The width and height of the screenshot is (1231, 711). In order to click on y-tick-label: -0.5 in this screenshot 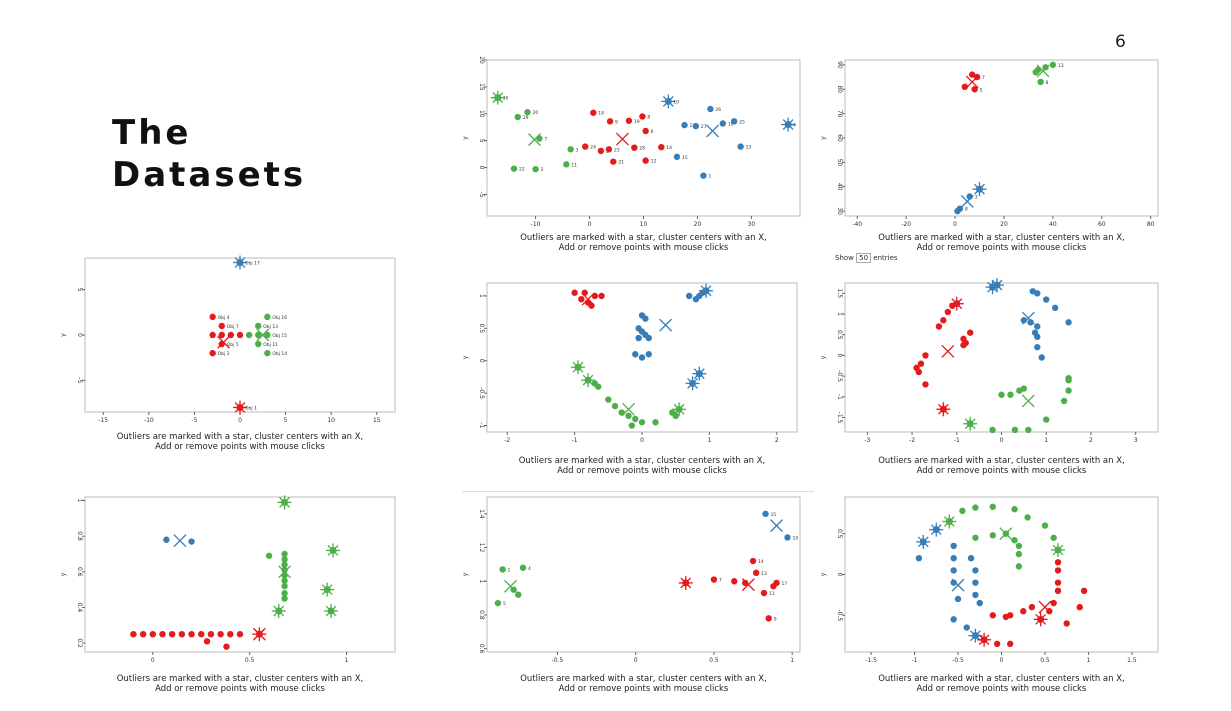, I will do `click(481, 393)`.